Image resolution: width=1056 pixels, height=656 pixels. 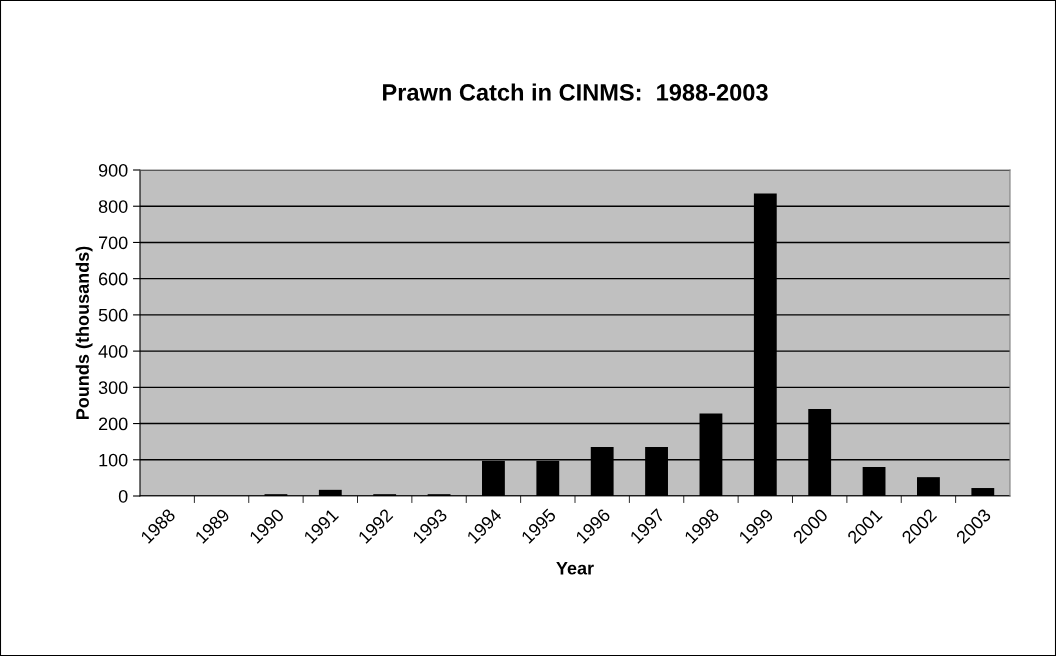 What do you see at coordinates (84, 333) in the screenshot?
I see `y-axis-title: Pounds (thousands)` at bounding box center [84, 333].